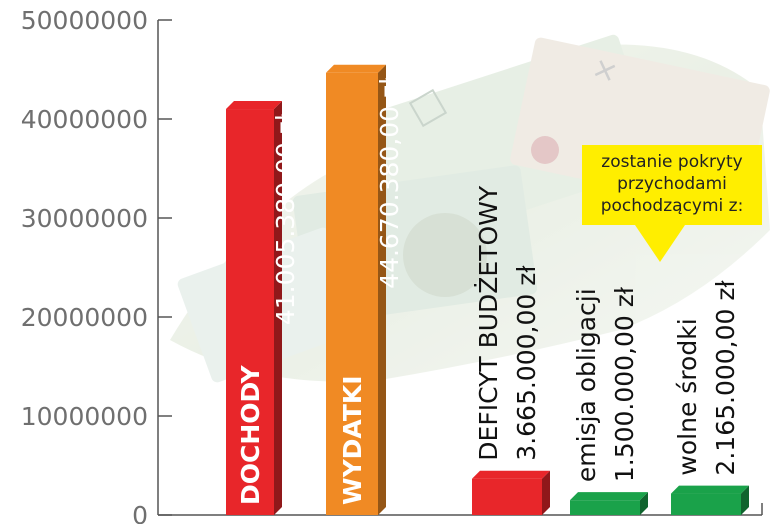 The height and width of the screenshot is (524, 779). What do you see at coordinates (389, 183) in the screenshot?
I see `bar-value-label: 44.670.380,00 zł` at bounding box center [389, 183].